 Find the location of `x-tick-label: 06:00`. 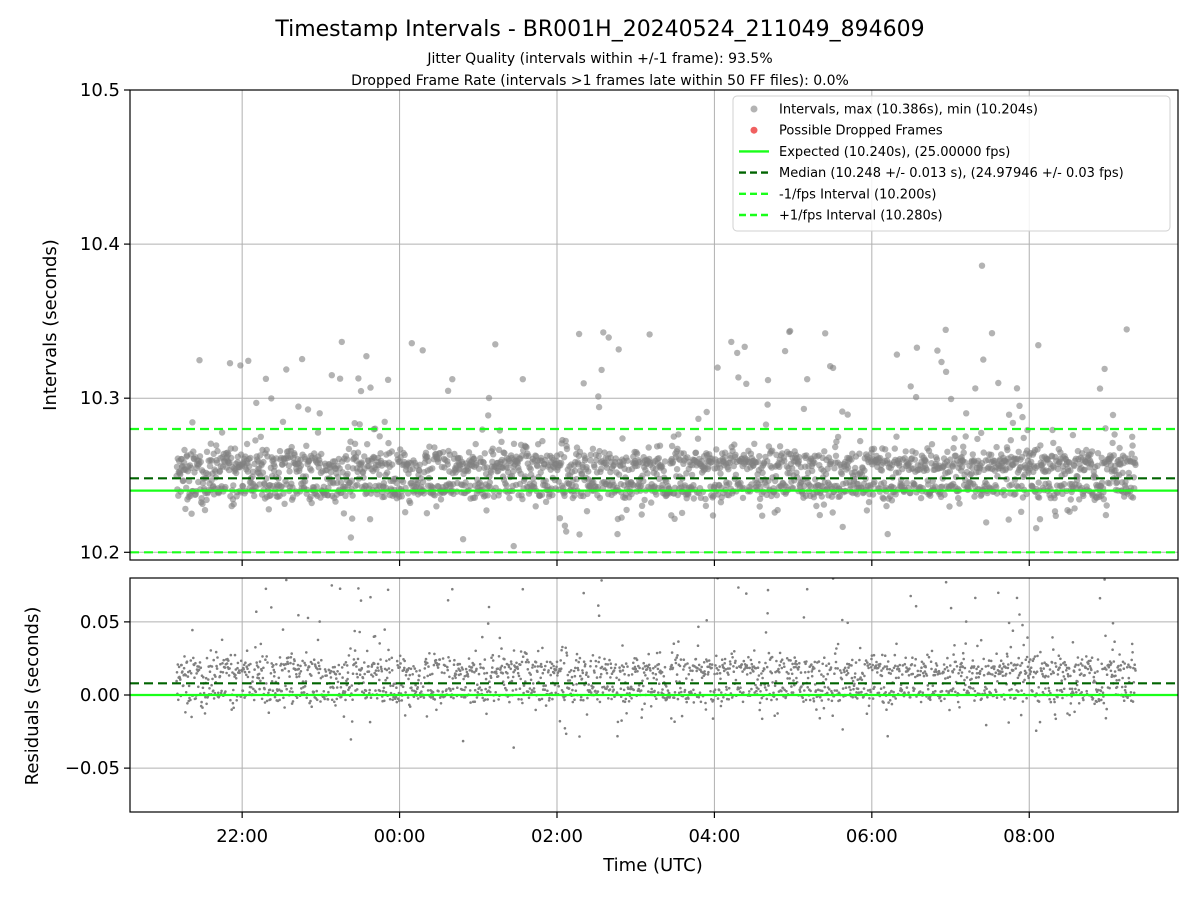

x-tick-label: 06:00 is located at coordinates (872, 836).